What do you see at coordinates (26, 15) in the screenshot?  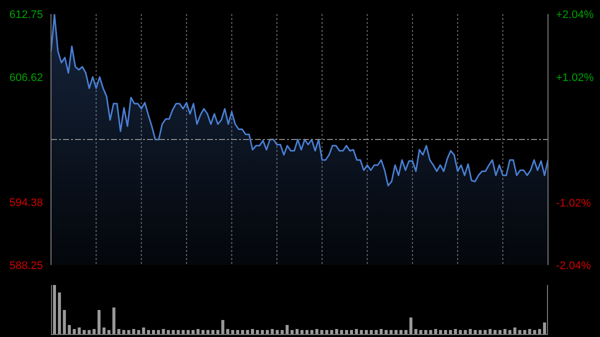 I see `y-tick-label: 612.75` at bounding box center [26, 15].